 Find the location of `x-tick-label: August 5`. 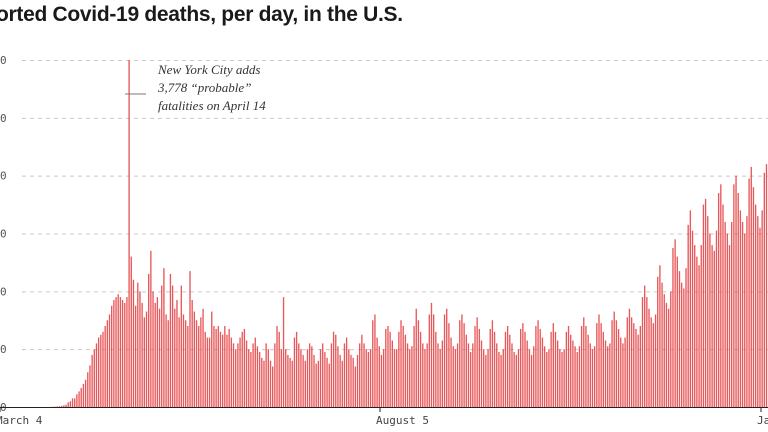

x-tick-label: August 5 is located at coordinates (402, 420).